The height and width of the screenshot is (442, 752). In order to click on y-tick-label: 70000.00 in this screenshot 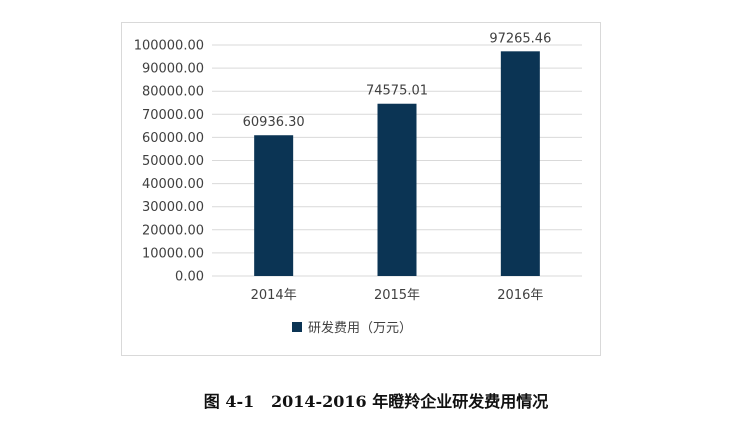, I will do `click(173, 115)`.